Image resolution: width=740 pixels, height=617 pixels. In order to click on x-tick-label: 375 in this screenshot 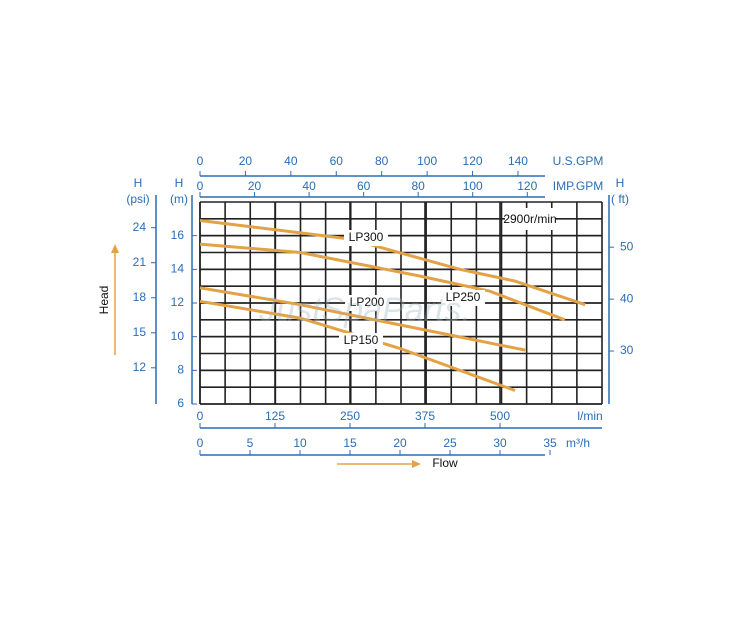, I will do `click(425, 416)`.